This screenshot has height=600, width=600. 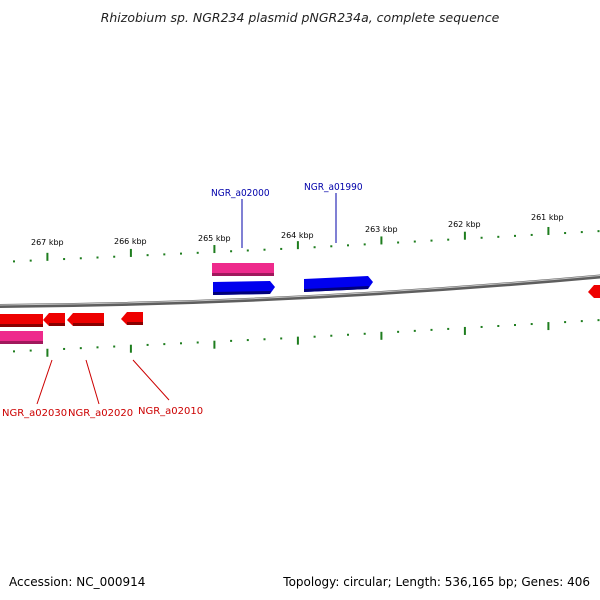 What do you see at coordinates (333, 187) in the screenshot?
I see `label-ngr-a01990: NGR_a01990` at bounding box center [333, 187].